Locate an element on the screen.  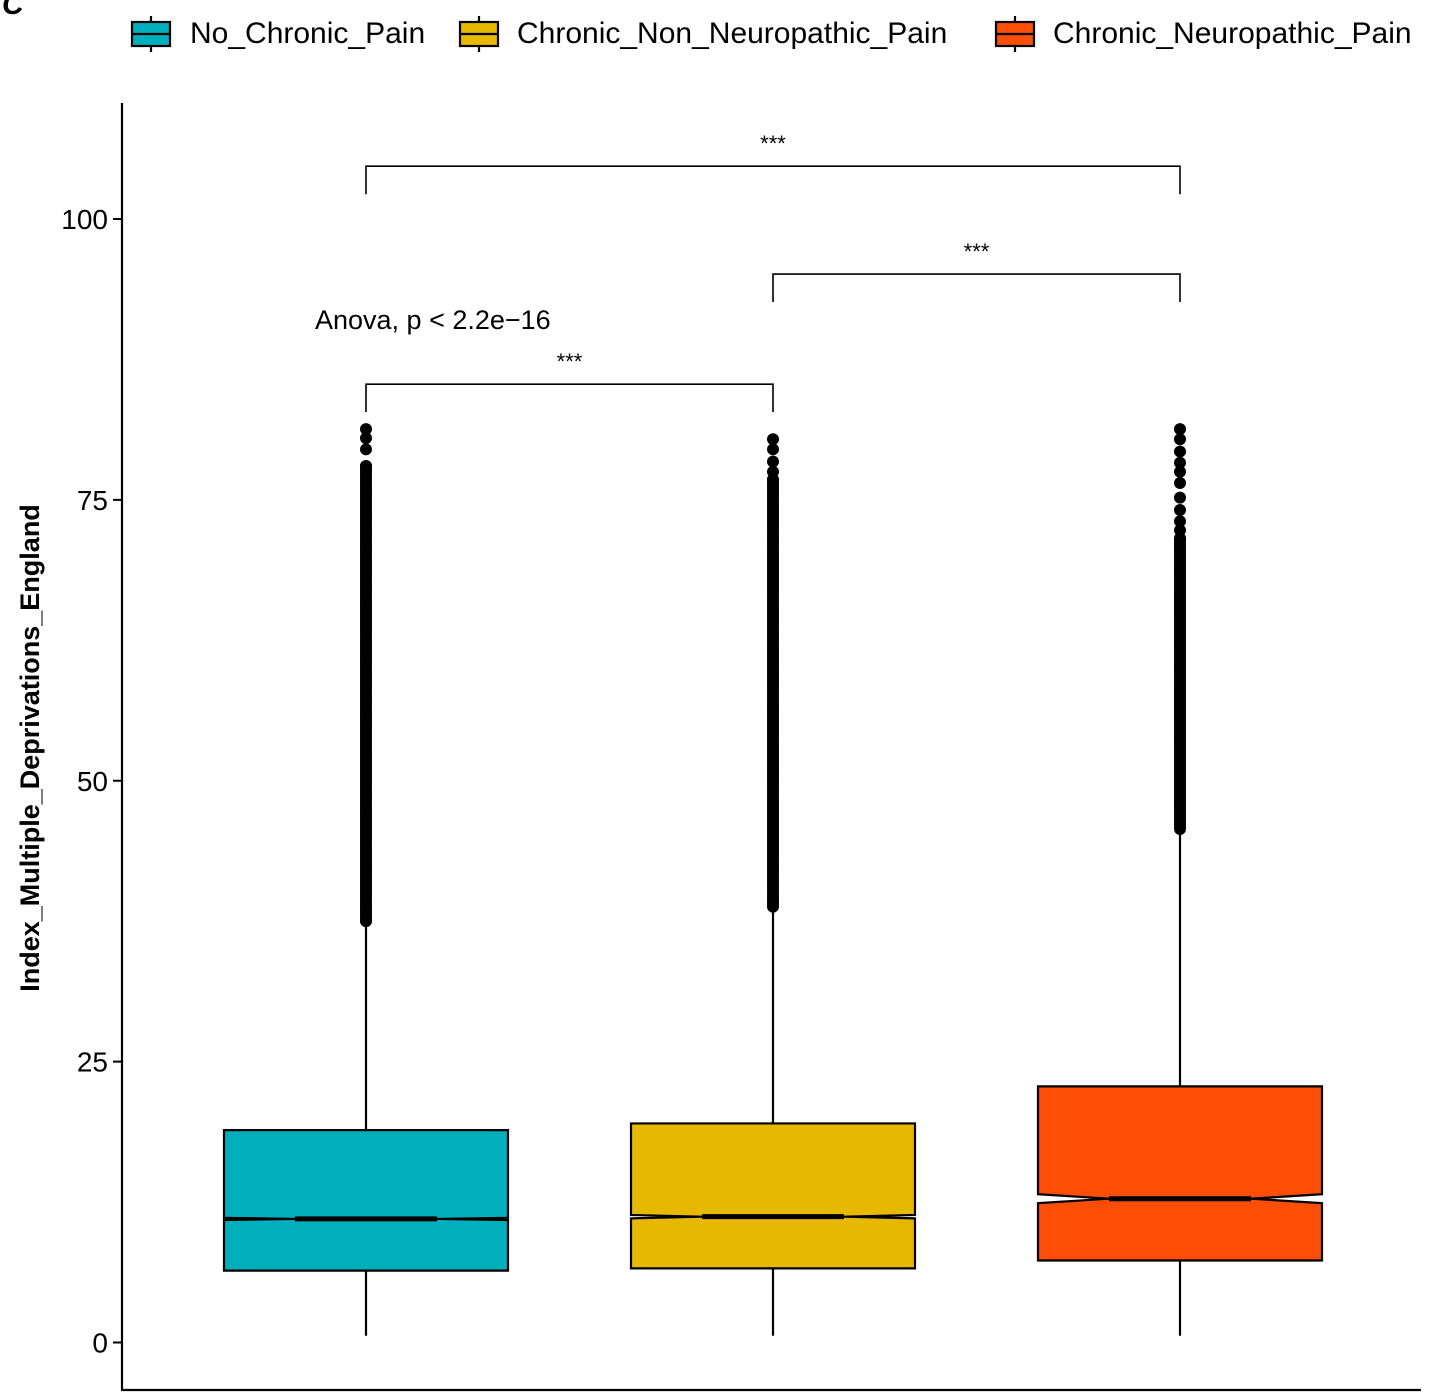
box-Chronic_Neuropathic_Pain is located at coordinates (1180, 879).